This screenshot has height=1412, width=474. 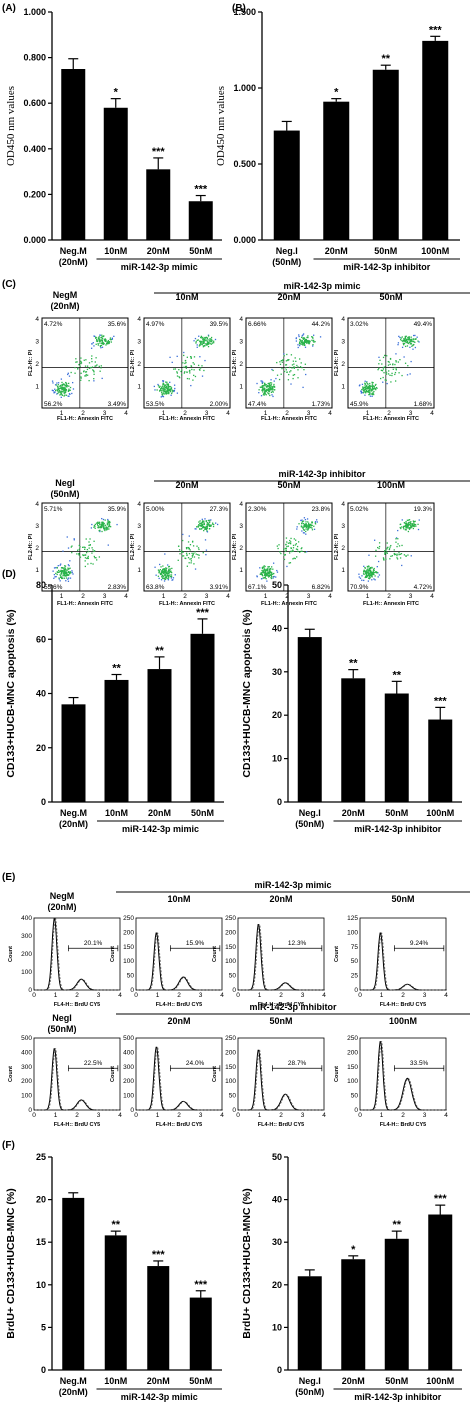 What do you see at coordinates (73, 1381) in the screenshot?
I see `category-label: Neg.M` at bounding box center [73, 1381].